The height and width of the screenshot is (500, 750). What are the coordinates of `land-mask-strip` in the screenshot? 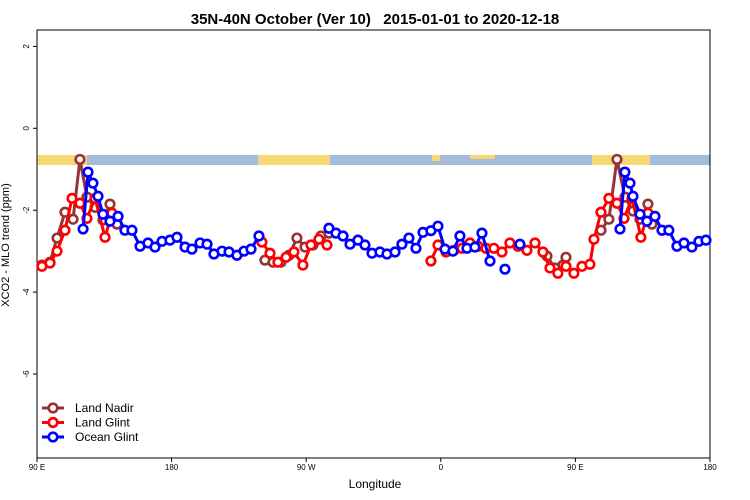 It's located at (373, 160).